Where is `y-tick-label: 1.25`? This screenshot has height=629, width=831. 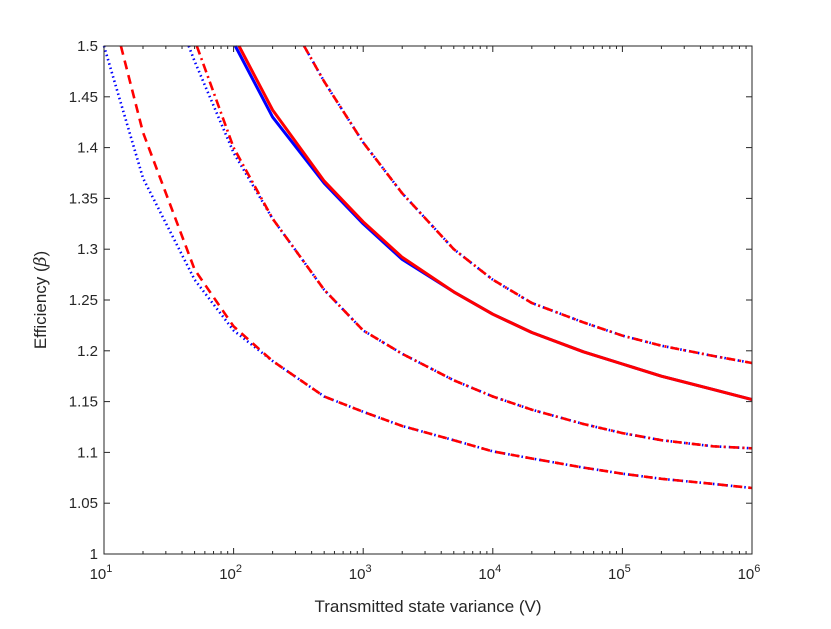
y-tick-label: 1.25 is located at coordinates (83, 300).